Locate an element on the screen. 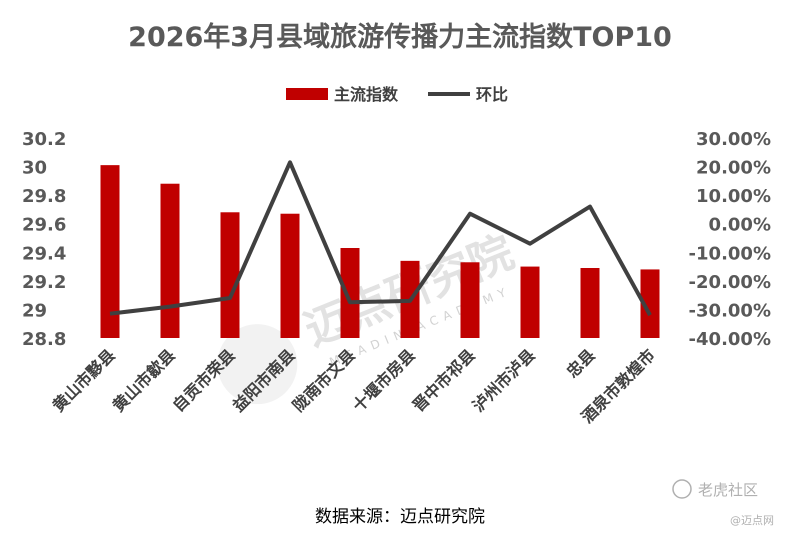 Image resolution: width=800 pixels, height=536 pixels. left-tick-label: 30 is located at coordinates (34, 168).